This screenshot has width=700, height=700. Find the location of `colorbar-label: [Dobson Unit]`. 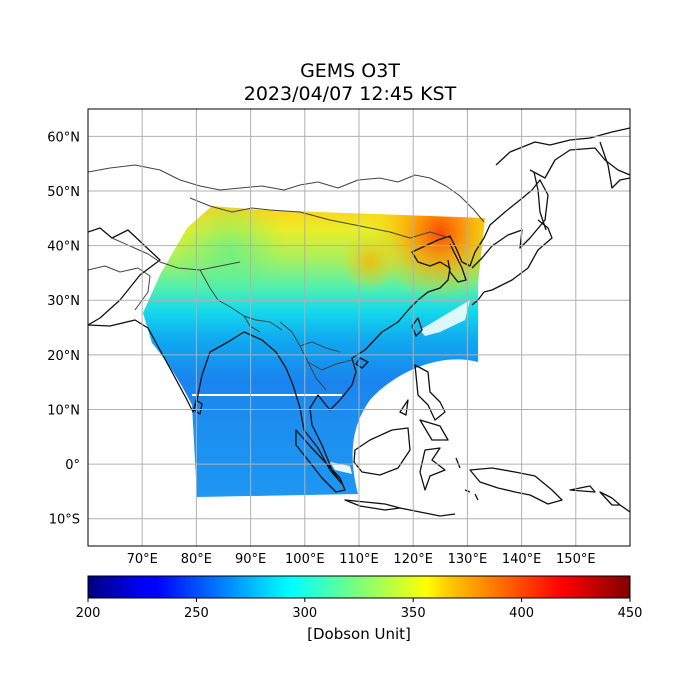

colorbar-label: [Dobson Unit] is located at coordinates (359, 634).